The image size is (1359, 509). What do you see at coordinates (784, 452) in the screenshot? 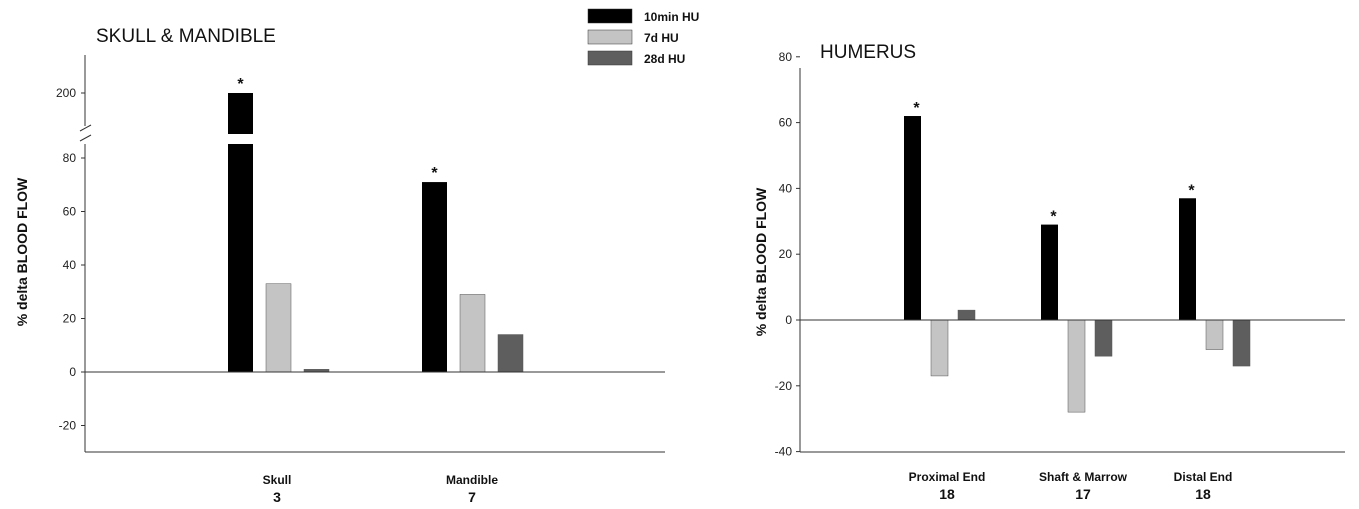
I see `y-tick-label: -40` at bounding box center [784, 452].